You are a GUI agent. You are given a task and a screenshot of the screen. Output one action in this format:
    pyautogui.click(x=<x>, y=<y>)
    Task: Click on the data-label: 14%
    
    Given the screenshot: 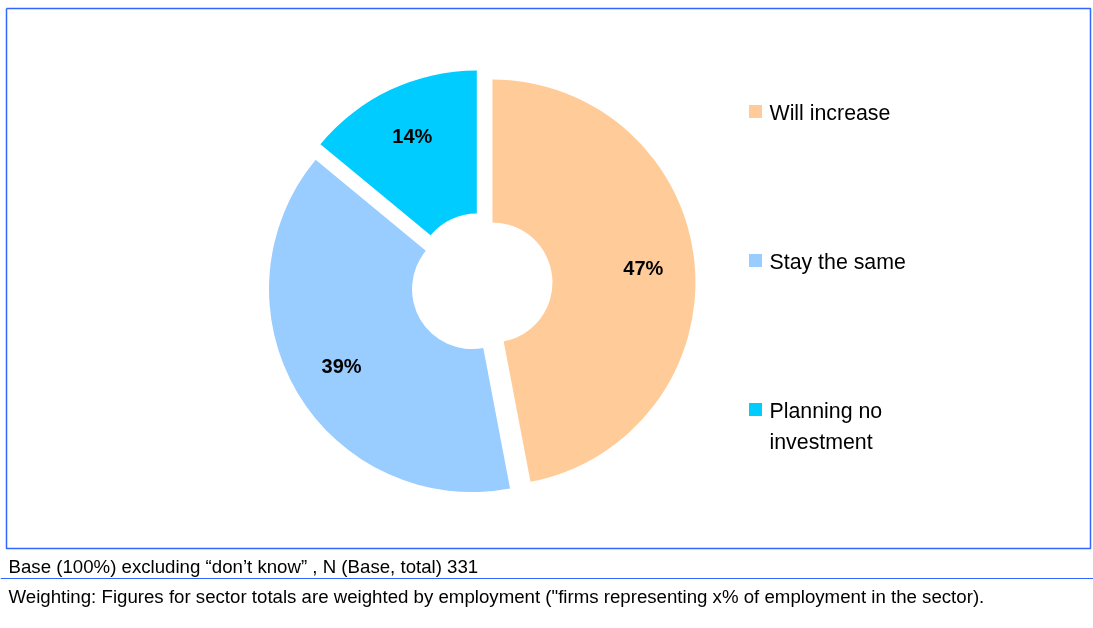 What is the action you would take?
    pyautogui.click(x=412, y=136)
    